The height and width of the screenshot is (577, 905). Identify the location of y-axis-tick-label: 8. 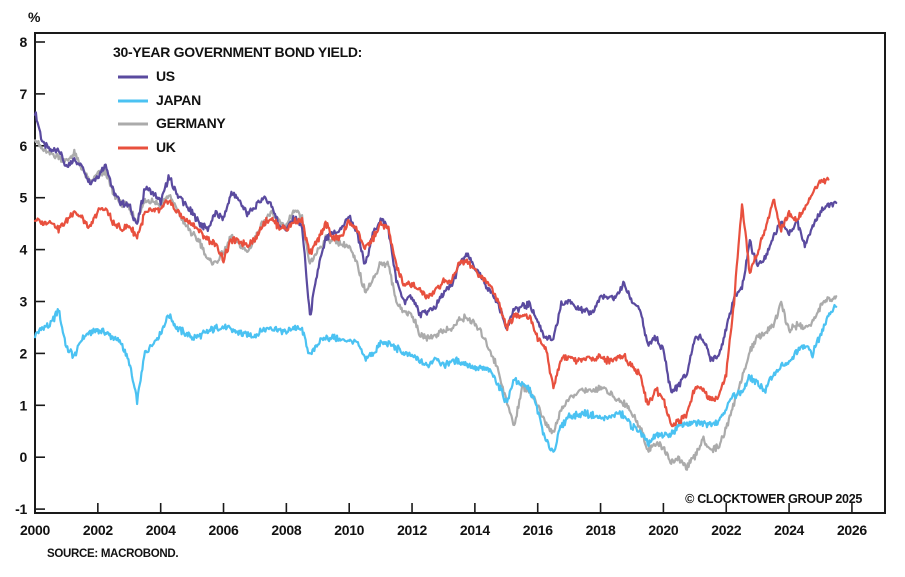
(24, 42).